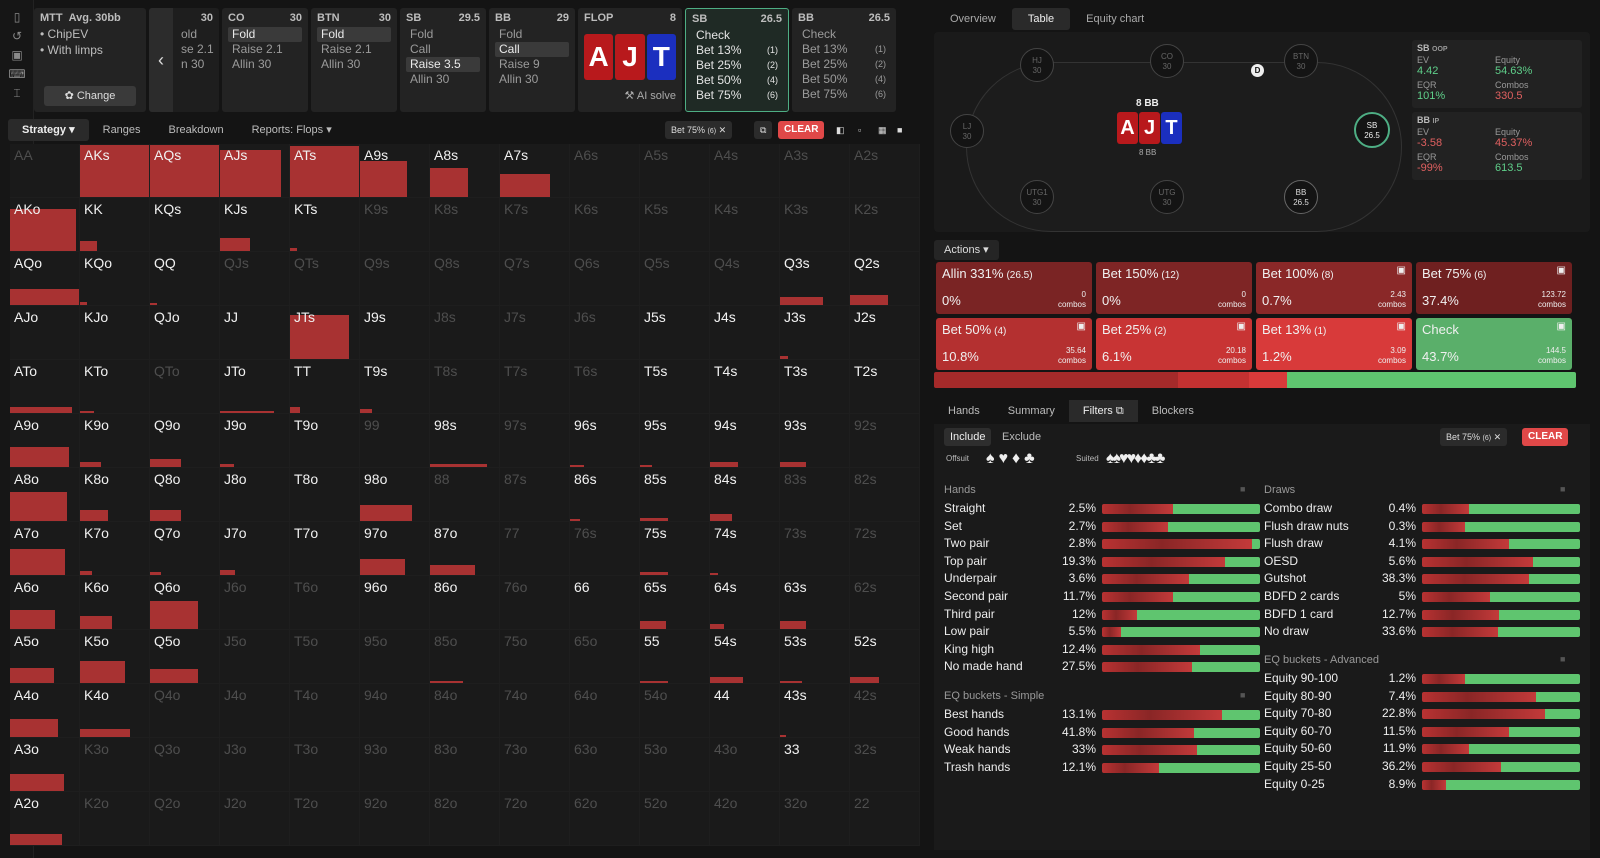  Describe the element at coordinates (605, 603) in the screenshot. I see `hand-cell: 66` at that location.